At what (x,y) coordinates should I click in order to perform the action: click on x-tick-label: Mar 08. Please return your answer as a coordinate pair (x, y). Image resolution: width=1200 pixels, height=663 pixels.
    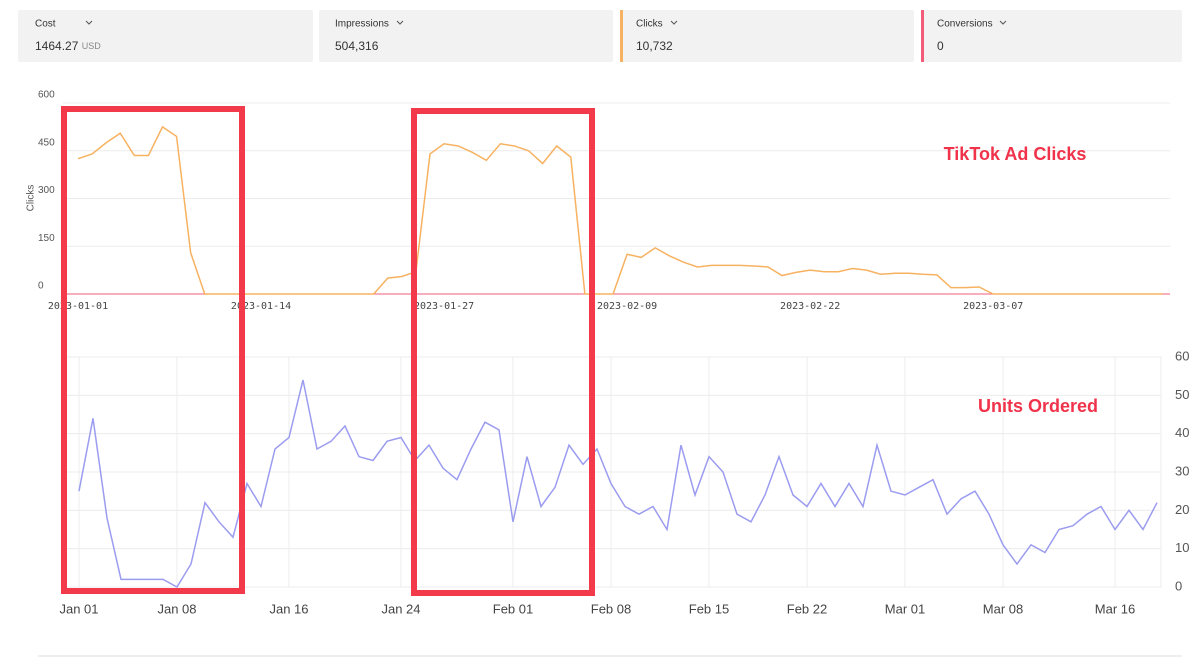
    Looking at the image, I should click on (1003, 608).